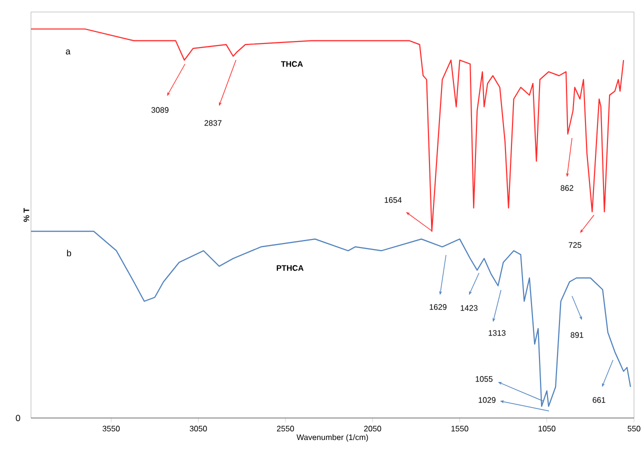 This screenshot has height=461, width=644. Describe the element at coordinates (68, 52) in the screenshot. I see `annotation: a` at that location.